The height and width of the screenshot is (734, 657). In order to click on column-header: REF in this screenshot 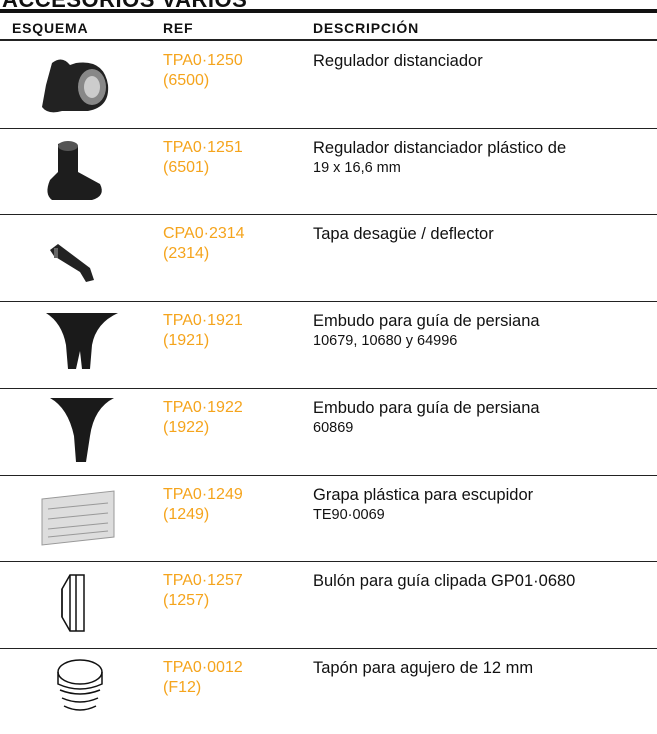, I will do `click(178, 28)`.